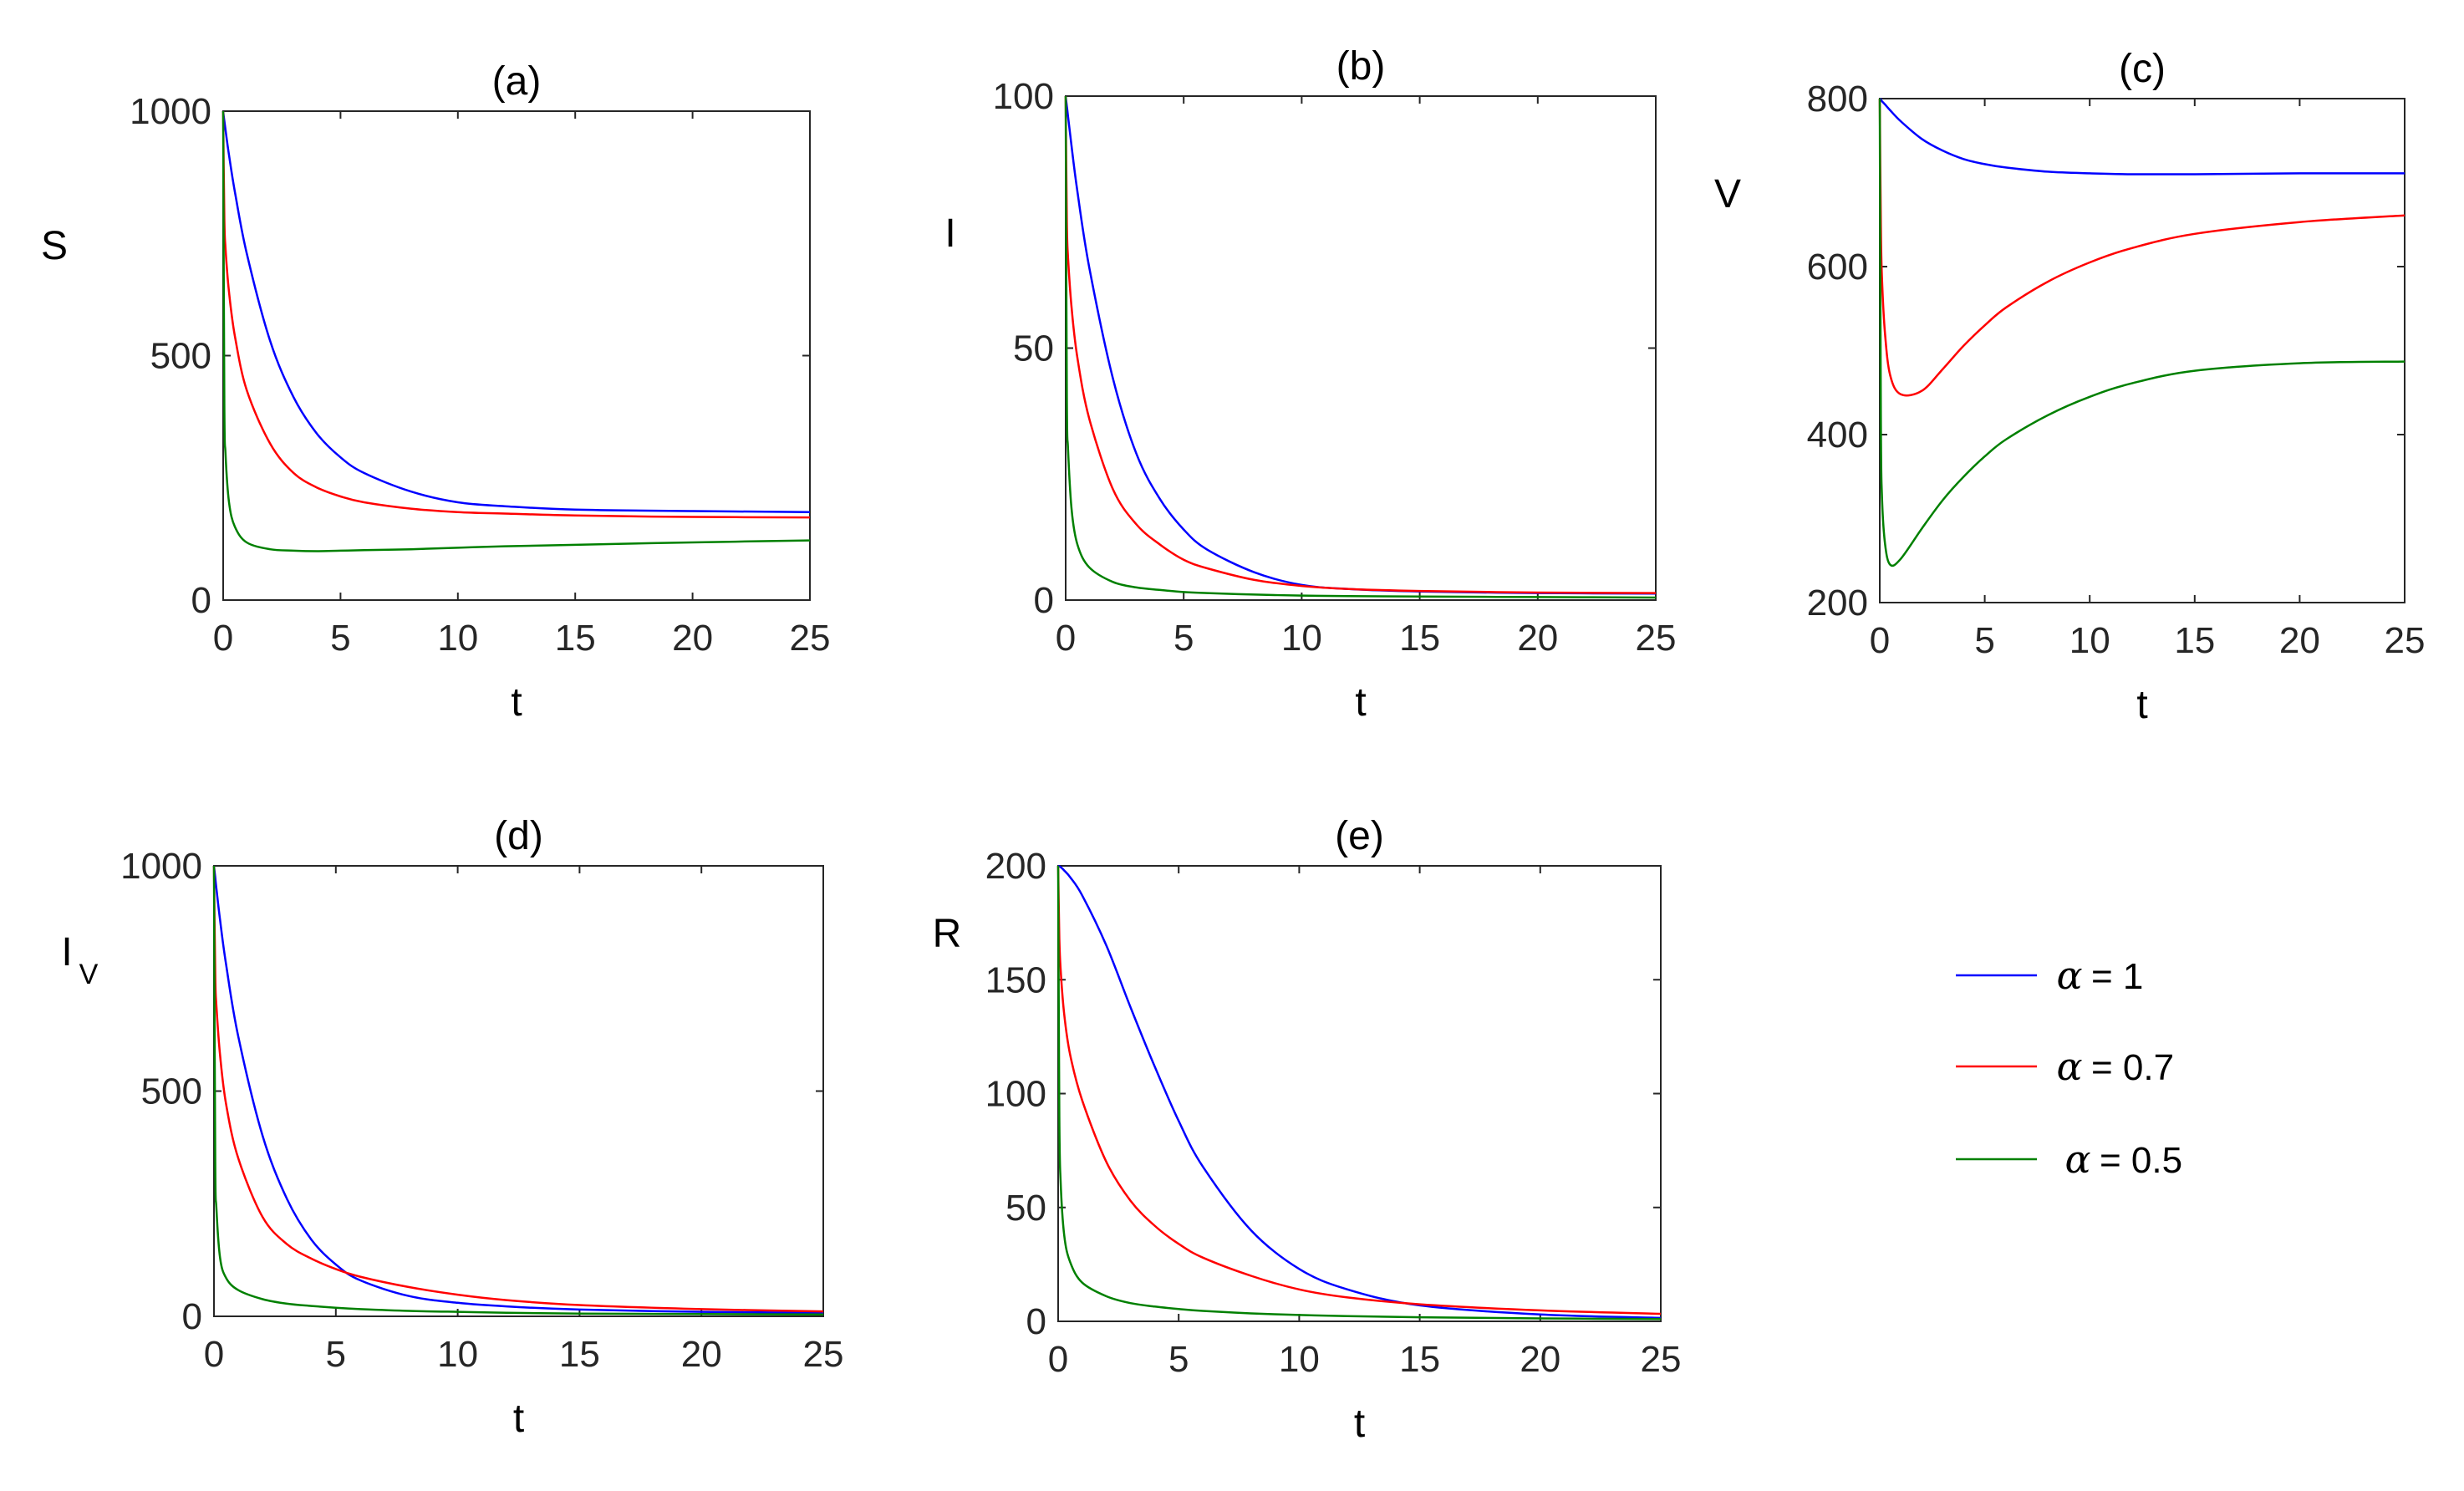 Image resolution: width=2464 pixels, height=1491 pixels. I want to click on chart-panel-a: 0 5 10 15 20 25 0 500 1000 (a) t S, so click(435, 392).